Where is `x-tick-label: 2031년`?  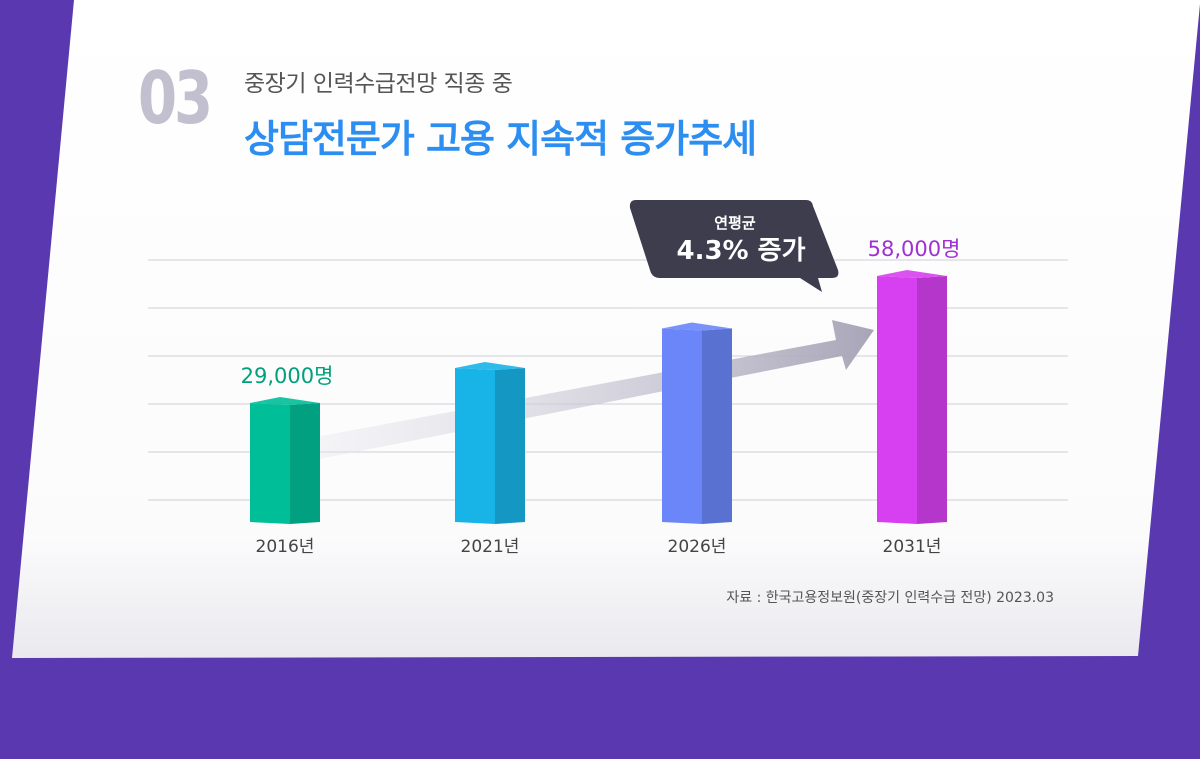 x-tick-label: 2031년 is located at coordinates (912, 547).